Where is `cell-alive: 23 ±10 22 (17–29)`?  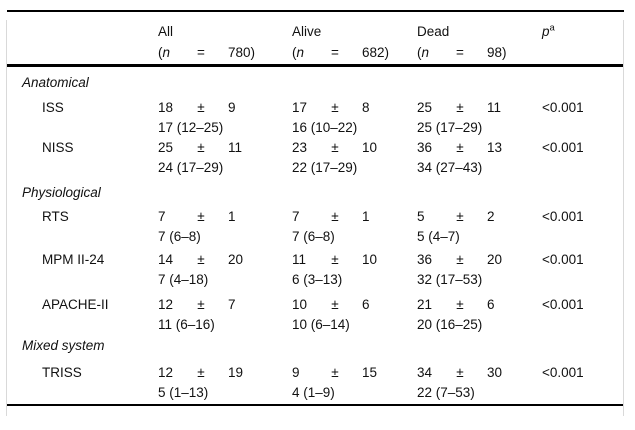 cell-alive: 23 ±10 22 (17–29) is located at coordinates (354, 157).